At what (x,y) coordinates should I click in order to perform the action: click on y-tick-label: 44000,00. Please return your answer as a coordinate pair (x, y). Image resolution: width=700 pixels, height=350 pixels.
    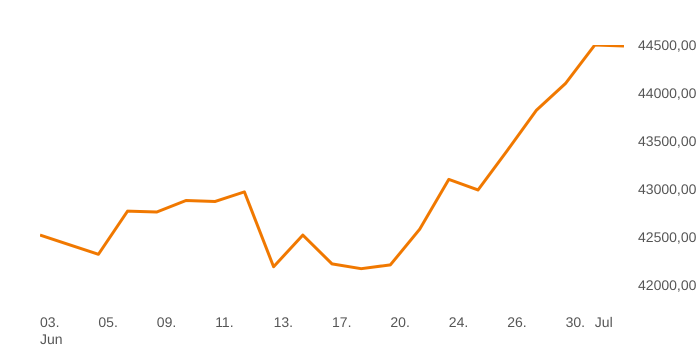
    Looking at the image, I should click on (667, 92).